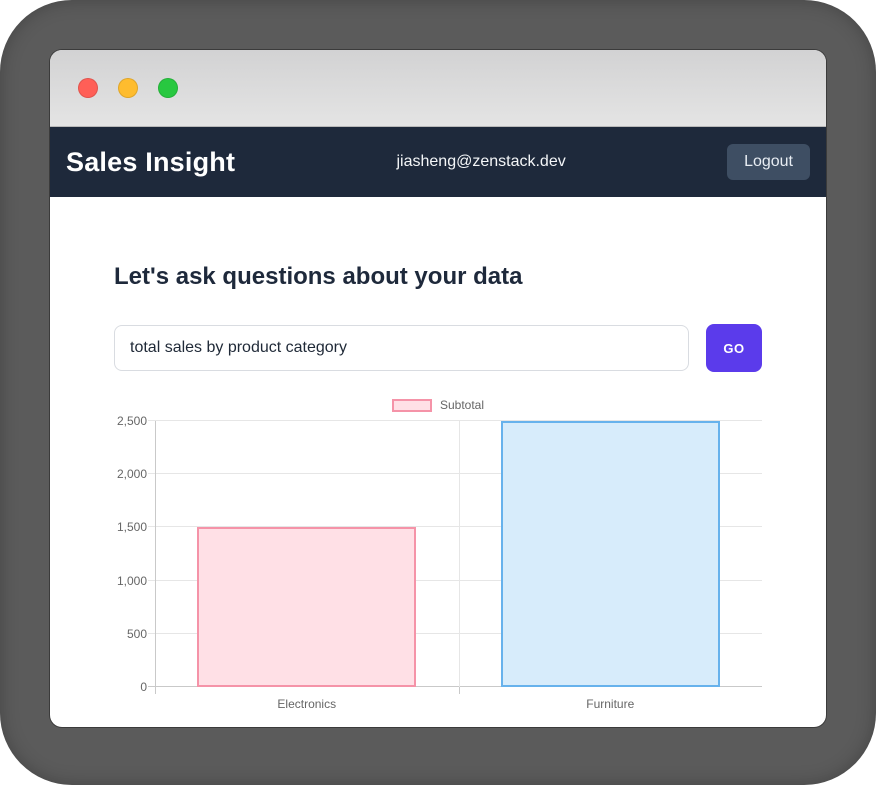  I want to click on y-tick-label: 1,000, so click(131, 580).